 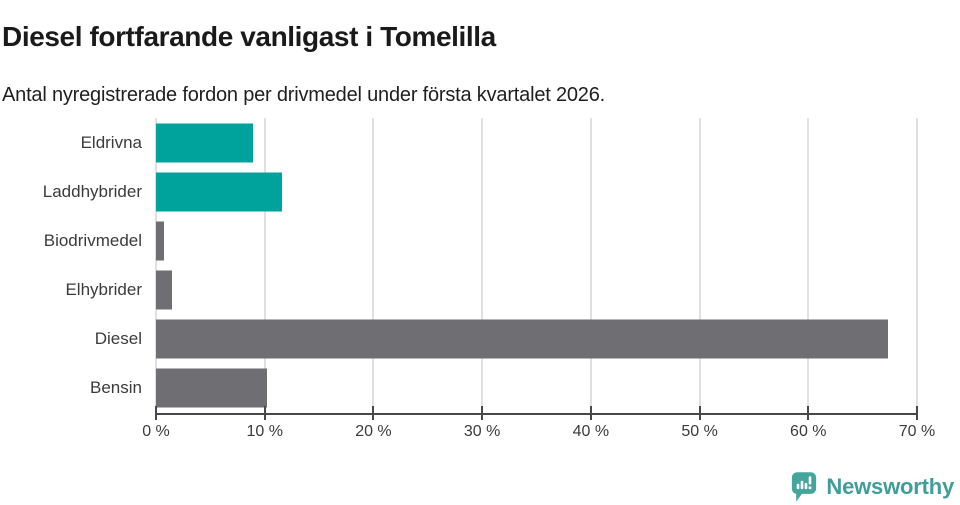 I want to click on x-tick-label: 50 %, so click(x=699, y=431).